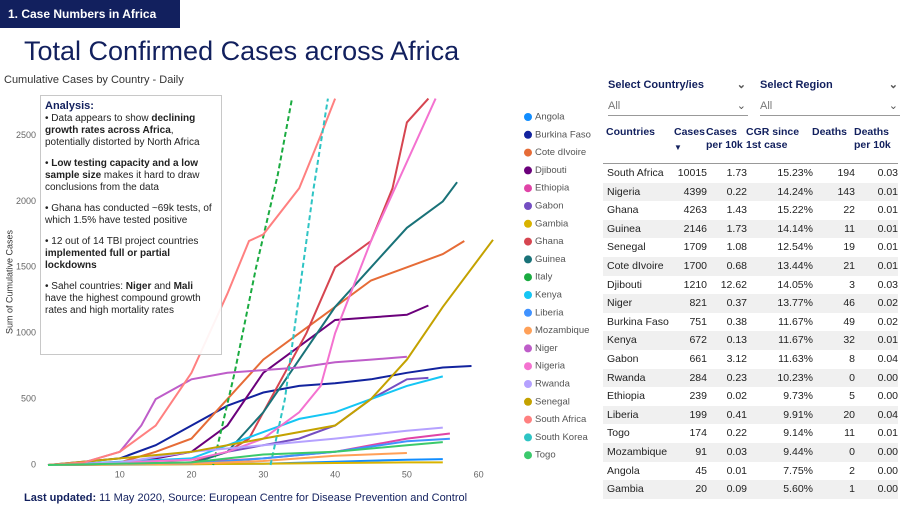 This screenshot has height=517, width=900. Describe the element at coordinates (736, 489) in the screenshot. I see `table-cell: 0.09` at that location.